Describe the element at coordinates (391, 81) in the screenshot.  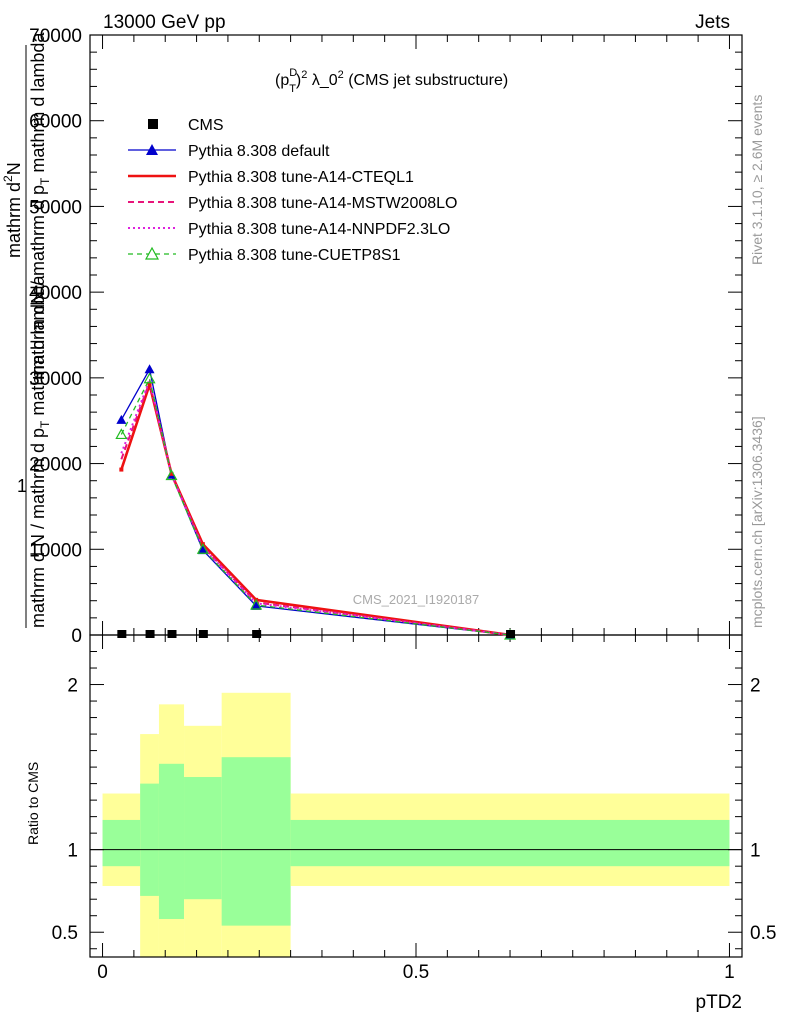
I see `plot-title: (pD T)2 λ_02 (CMS jet substructure)` at that location.